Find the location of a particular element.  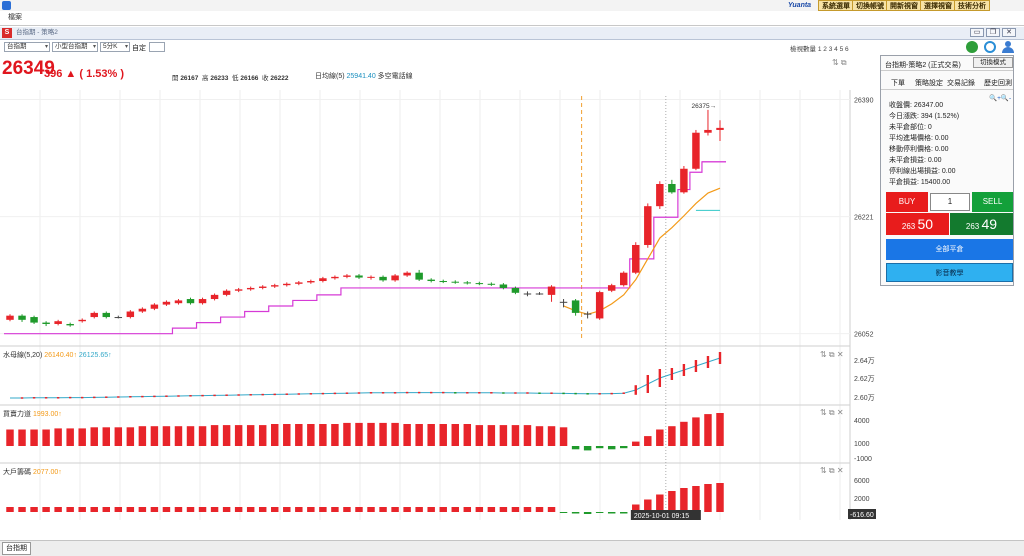

zoom-out-icon: 🔍- is located at coordinates (1006, 98).